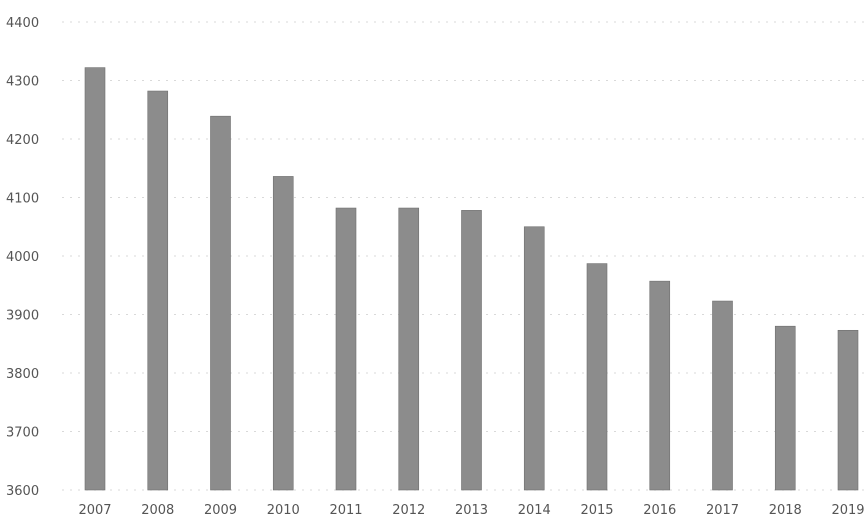 The width and height of the screenshot is (868, 528). Describe the element at coordinates (220, 510) in the screenshot. I see `x-tick-label: 2009` at that location.